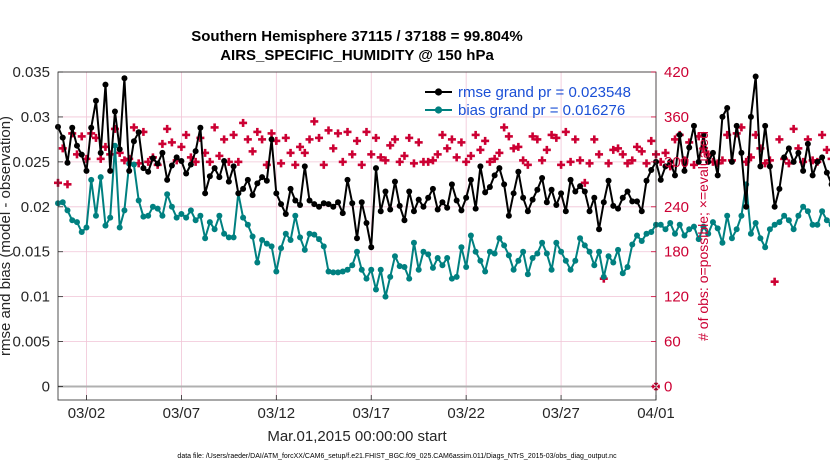  I want to click on y-tick-label: 0.01, so click(35, 297).